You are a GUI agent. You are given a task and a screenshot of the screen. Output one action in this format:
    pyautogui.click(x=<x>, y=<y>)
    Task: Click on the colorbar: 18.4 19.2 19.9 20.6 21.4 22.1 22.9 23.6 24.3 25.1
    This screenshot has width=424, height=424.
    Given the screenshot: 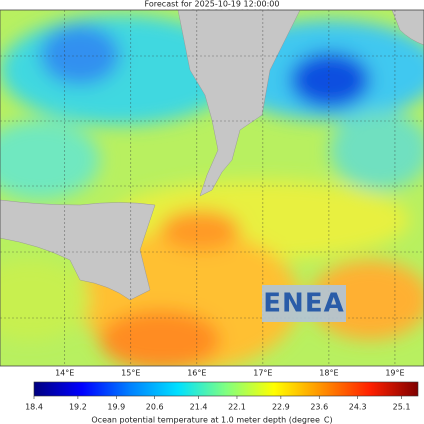 What is the action you would take?
    pyautogui.click(x=222, y=396)
    